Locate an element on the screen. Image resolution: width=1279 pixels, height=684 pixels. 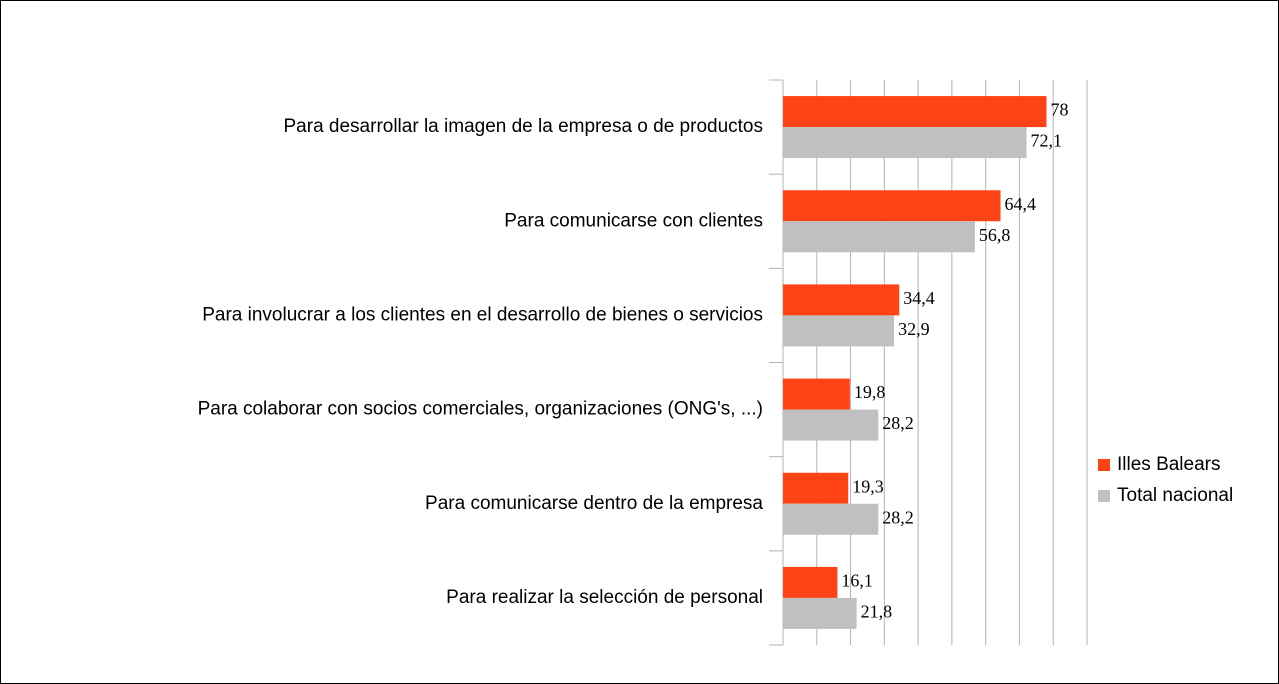
value-label: 56,8 is located at coordinates (995, 235).